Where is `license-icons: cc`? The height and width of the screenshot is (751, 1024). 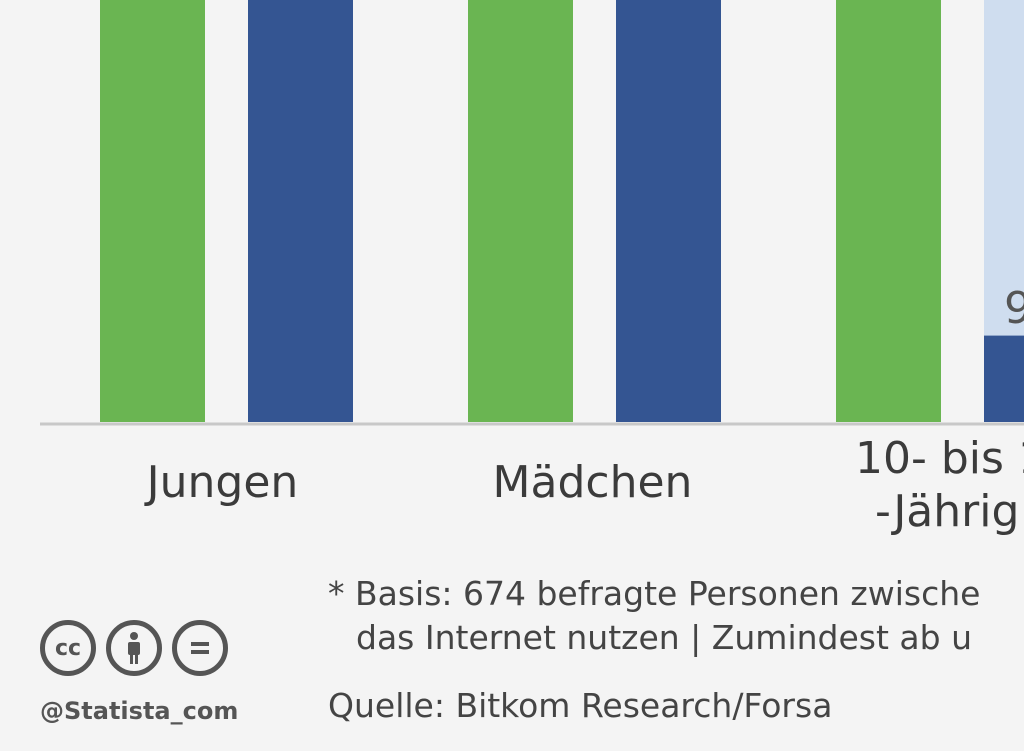 license-icons: cc is located at coordinates (134, 648).